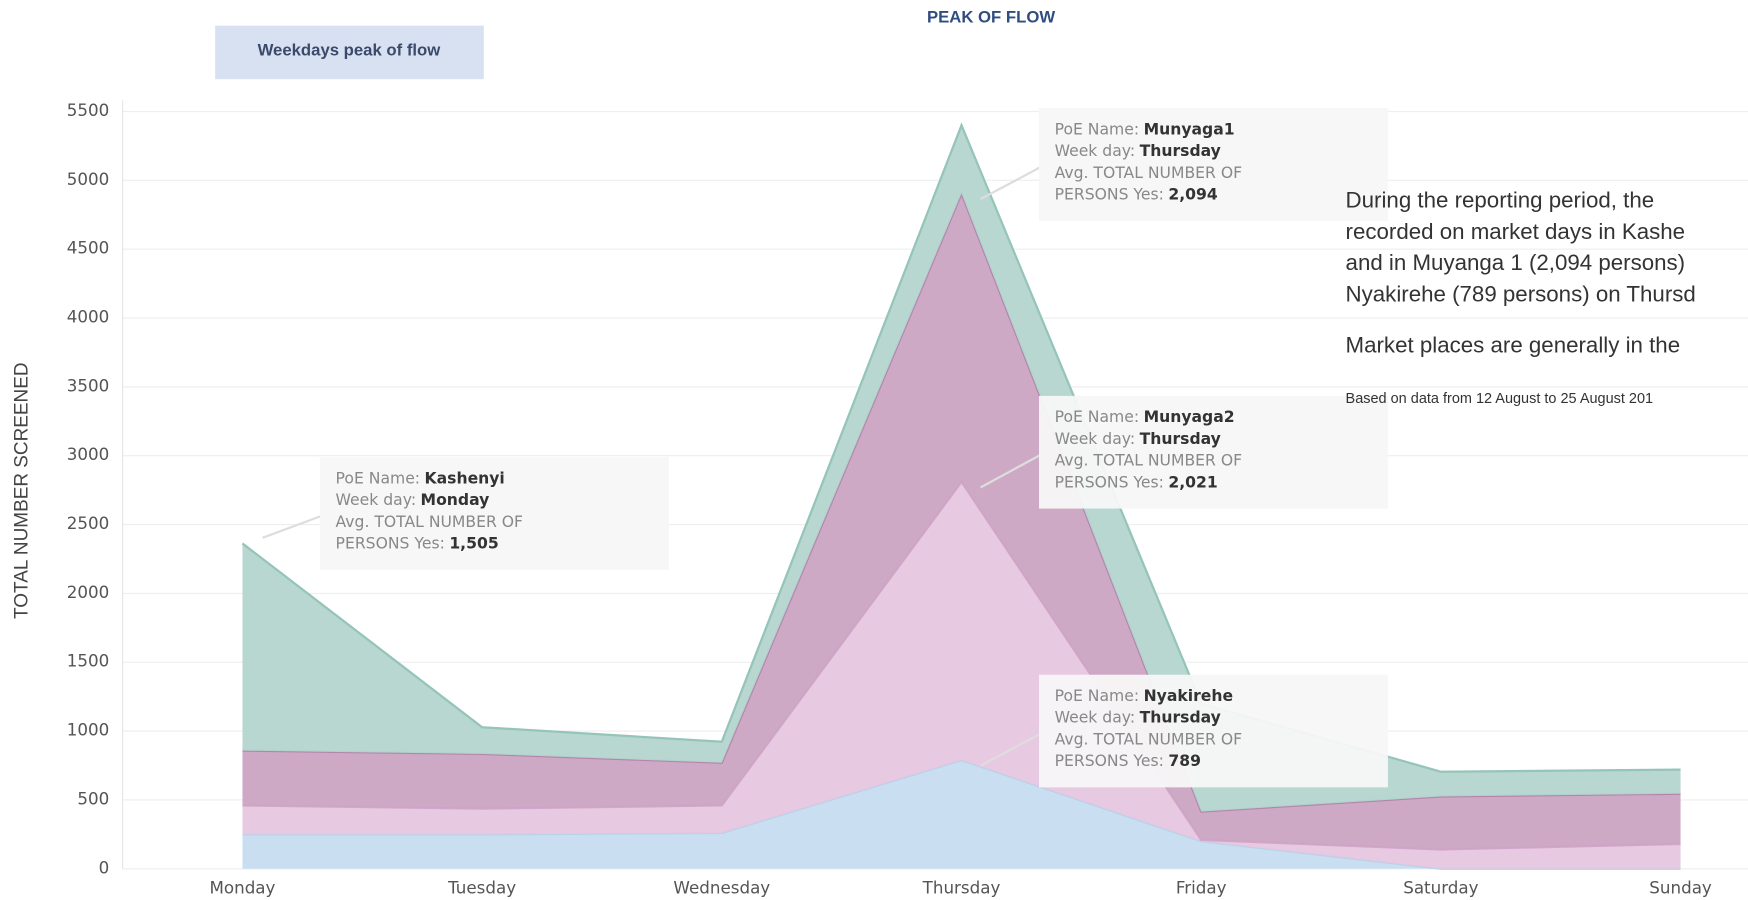  I want to click on side-paragraph: During the reporting period, the, so click(1500, 200).